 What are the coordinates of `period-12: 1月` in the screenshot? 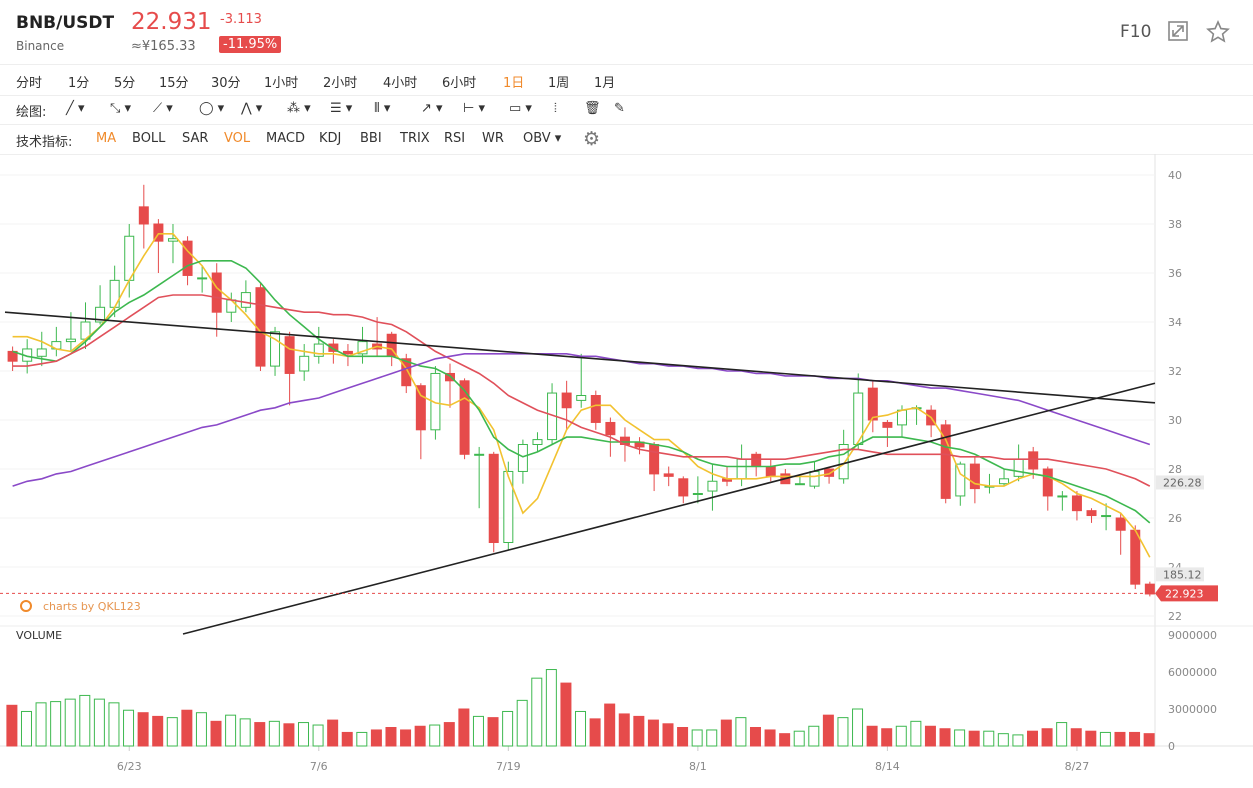 It's located at (605, 83).